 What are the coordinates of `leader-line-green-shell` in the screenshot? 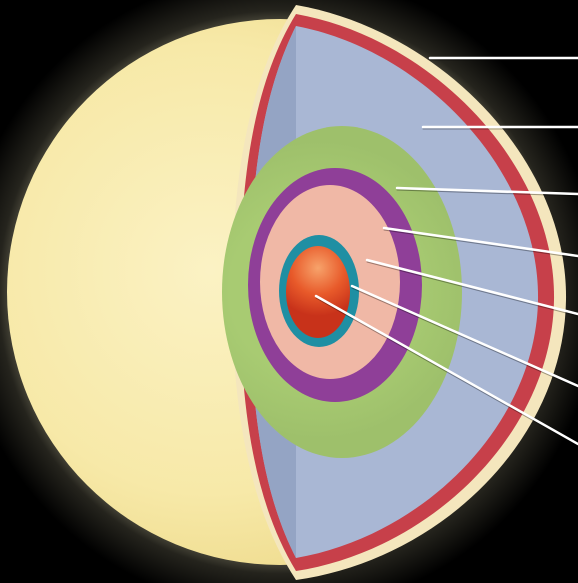 It's located at (486, 191).